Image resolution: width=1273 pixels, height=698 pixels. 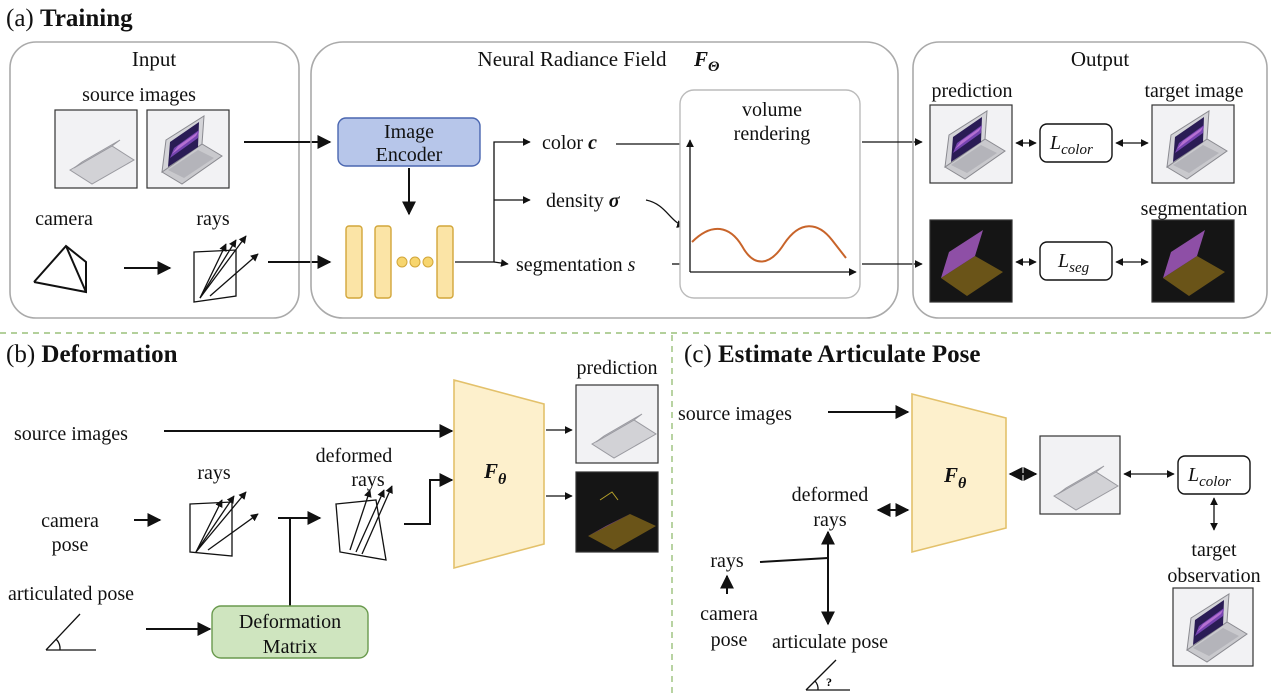 I want to click on branch-color-arrow, so click(x=493, y=200).